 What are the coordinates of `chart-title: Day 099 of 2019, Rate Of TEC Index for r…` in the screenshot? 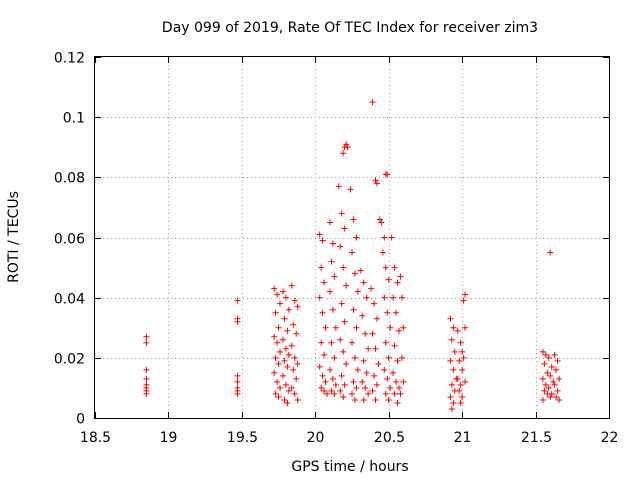 It's located at (350, 28).